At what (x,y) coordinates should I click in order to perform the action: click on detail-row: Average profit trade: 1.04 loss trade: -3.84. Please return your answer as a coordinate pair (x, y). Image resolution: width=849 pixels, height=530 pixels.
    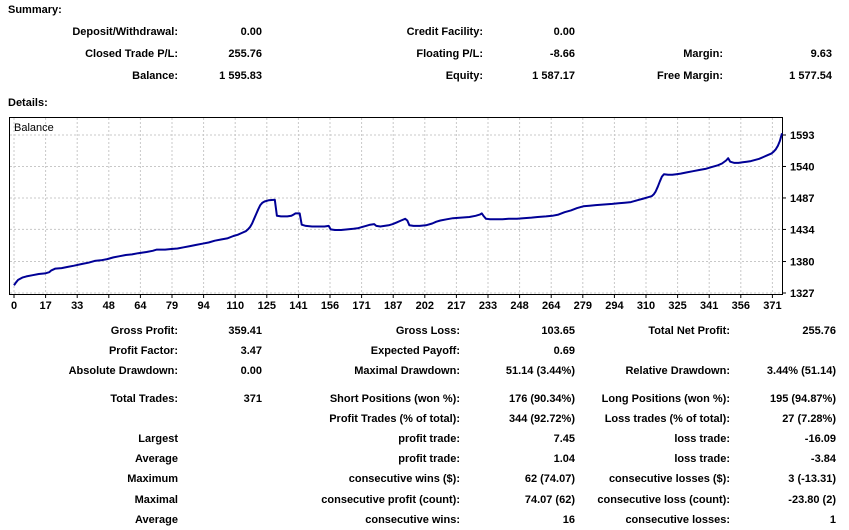
    Looking at the image, I should click on (424, 459).